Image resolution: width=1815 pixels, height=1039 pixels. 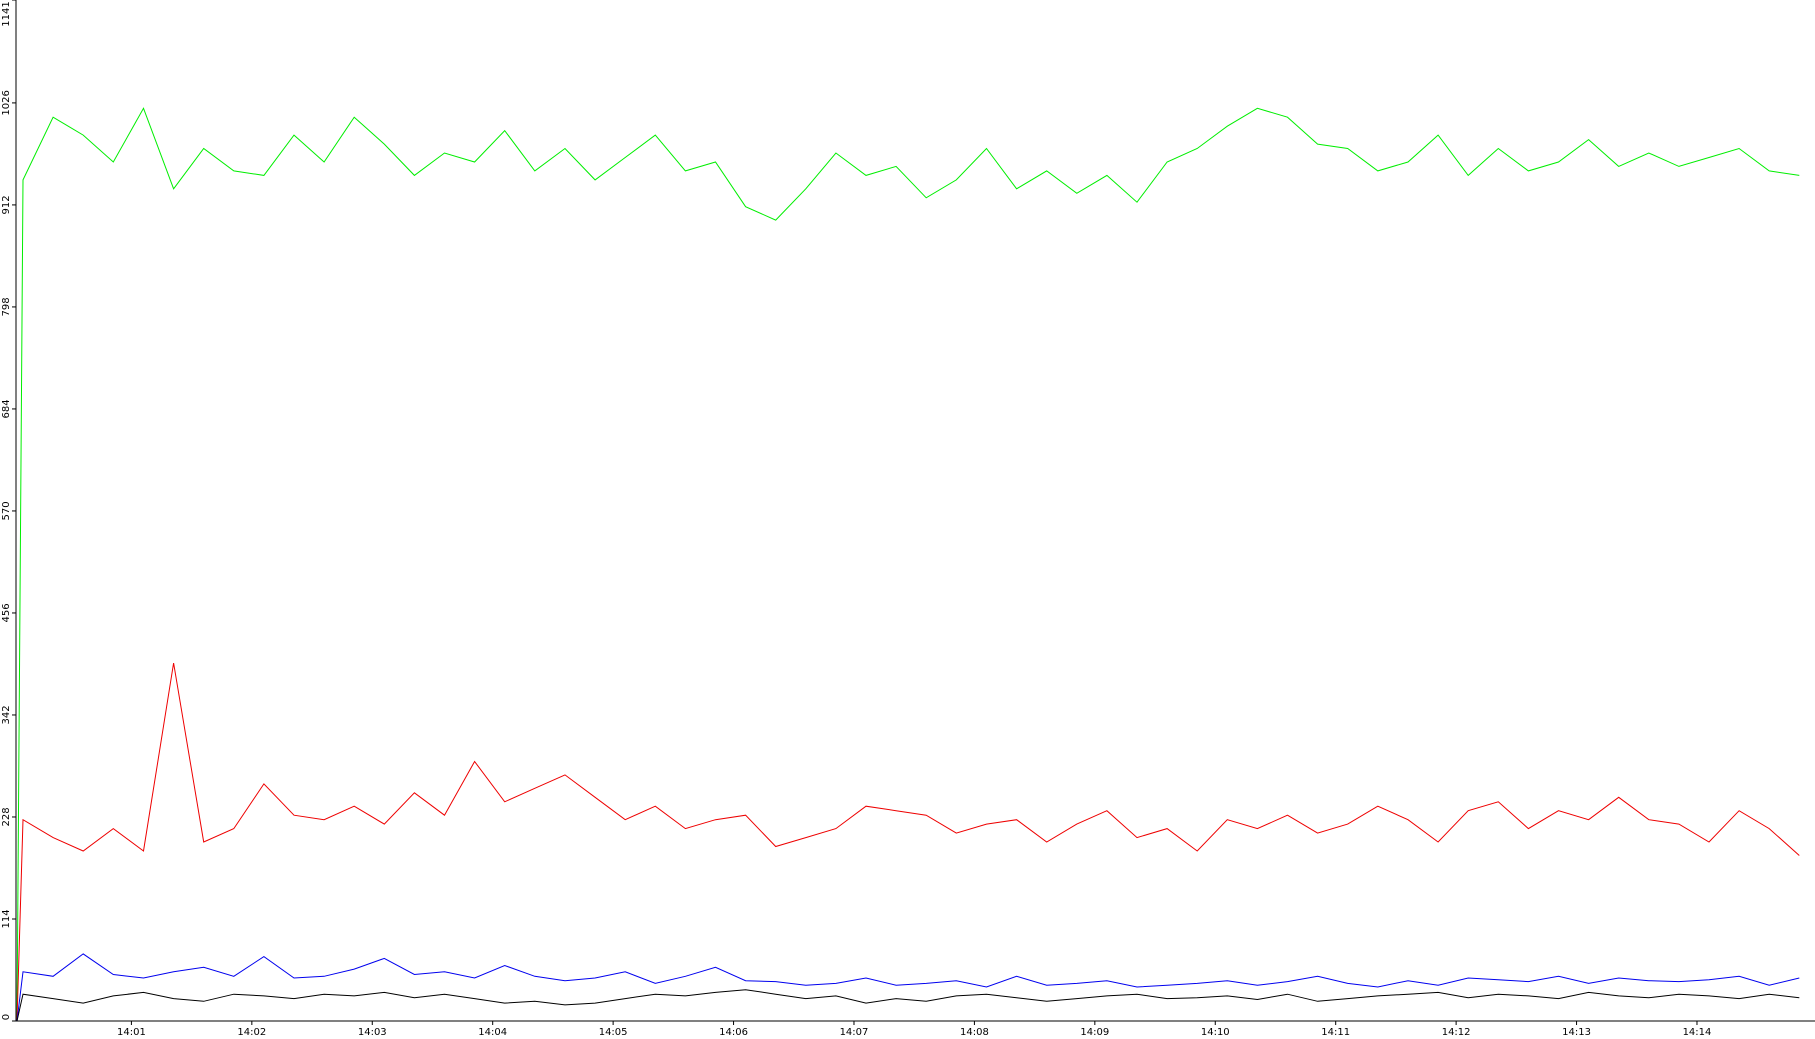 I want to click on y-tick-label: 228, so click(x=6, y=816).